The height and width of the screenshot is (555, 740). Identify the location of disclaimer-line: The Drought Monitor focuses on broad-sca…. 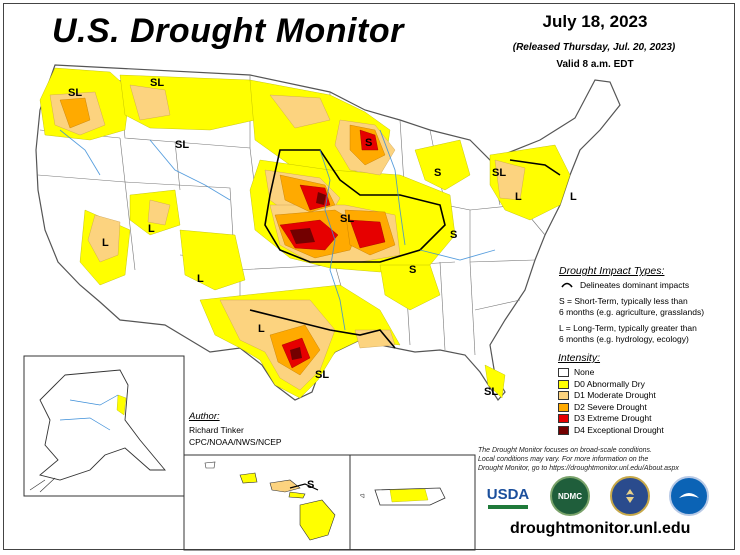
(565, 450).